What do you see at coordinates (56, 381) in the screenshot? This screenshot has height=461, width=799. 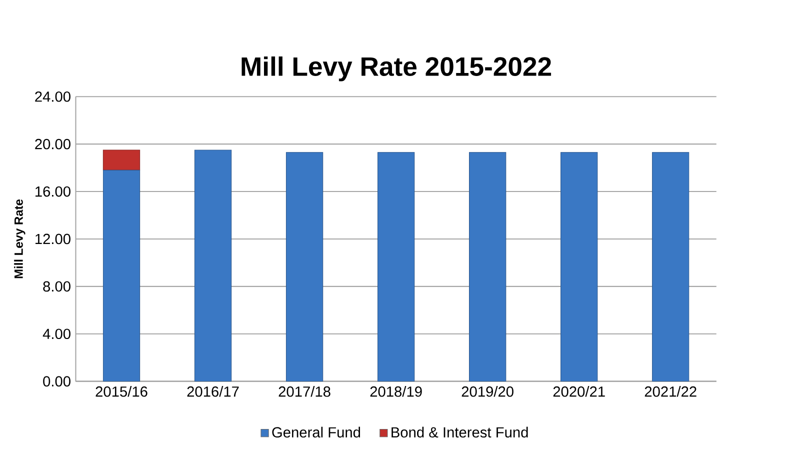 I see `y-tick-label: 0.00` at bounding box center [56, 381].